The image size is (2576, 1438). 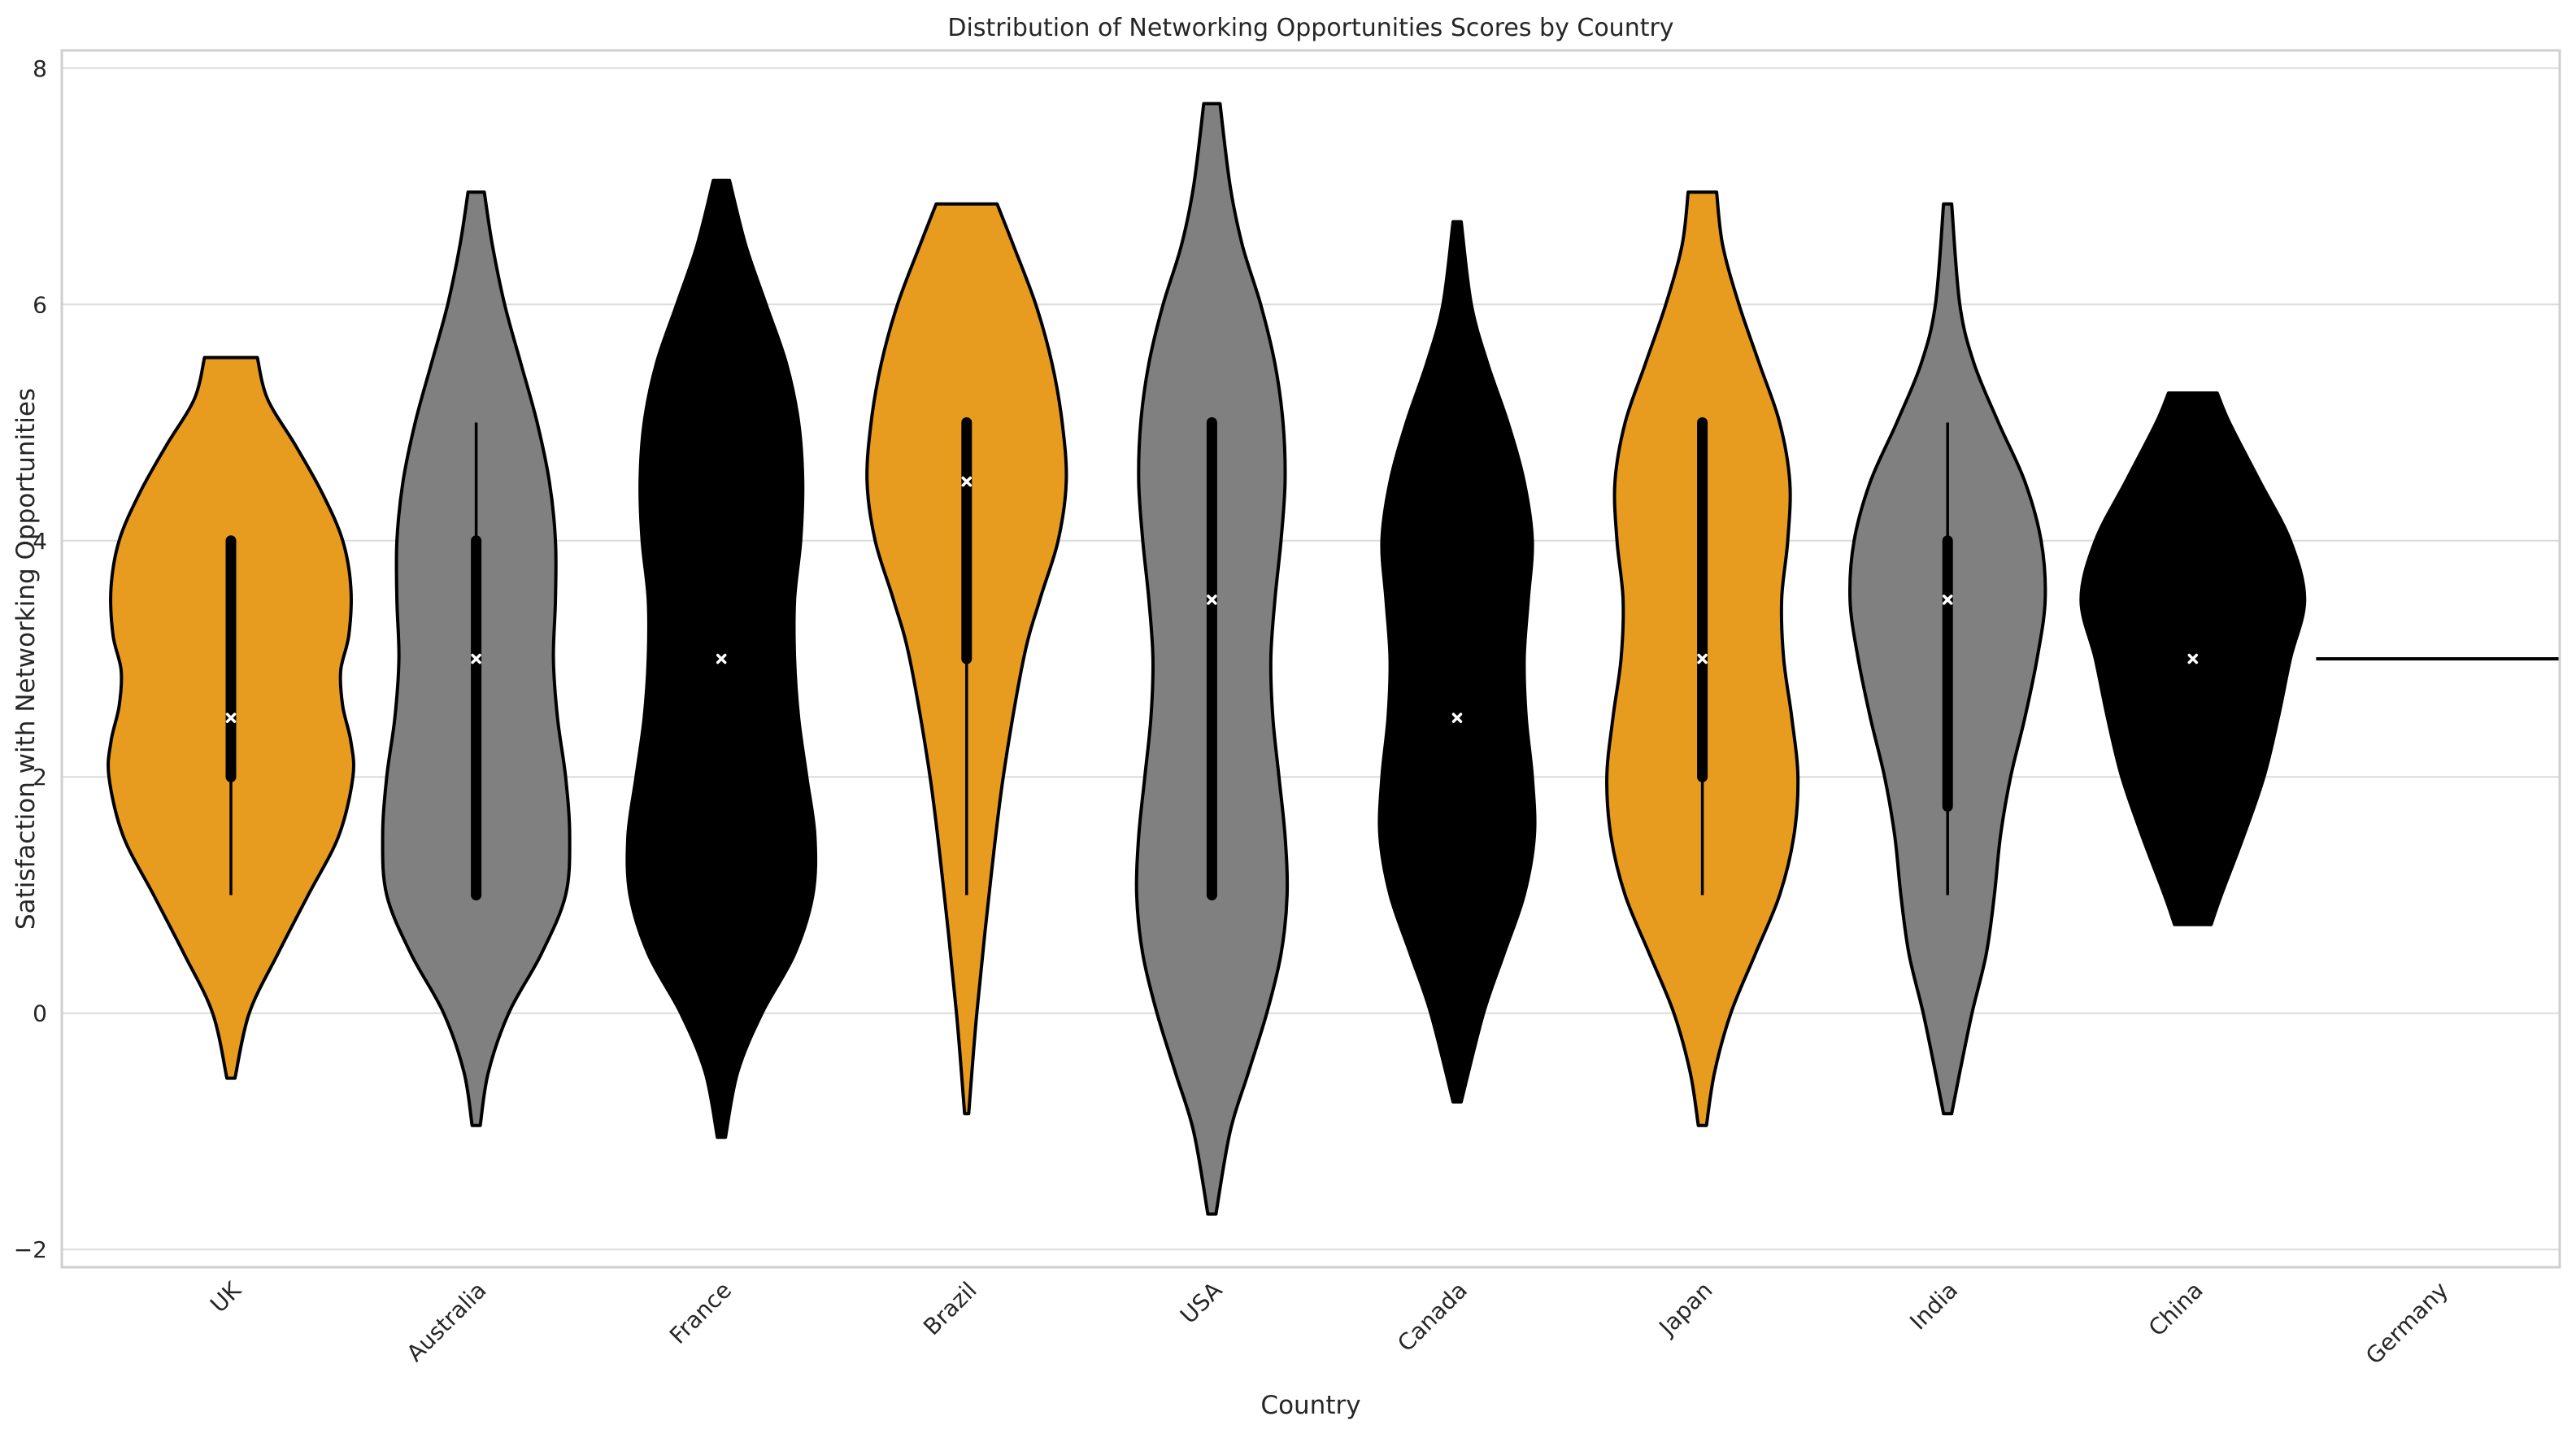 I want to click on y-tick-label: 6, so click(x=40, y=304).